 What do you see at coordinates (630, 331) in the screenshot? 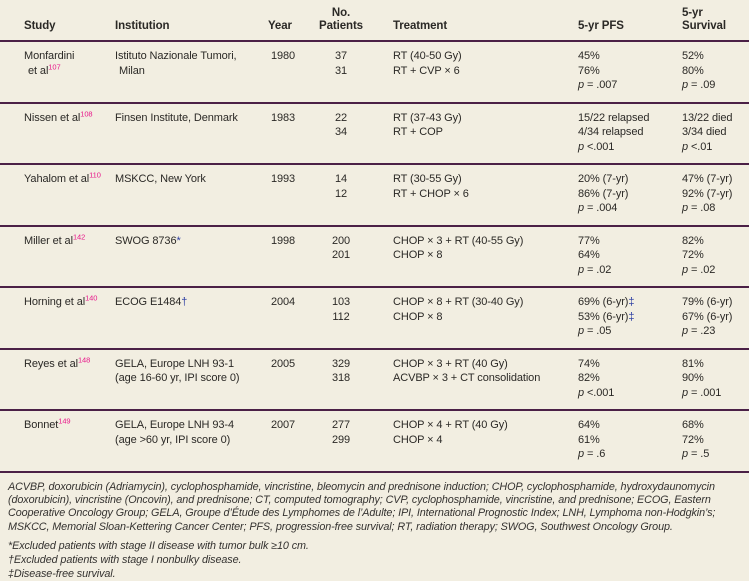
I see `pfs-p-value: p = .05` at bounding box center [630, 331].